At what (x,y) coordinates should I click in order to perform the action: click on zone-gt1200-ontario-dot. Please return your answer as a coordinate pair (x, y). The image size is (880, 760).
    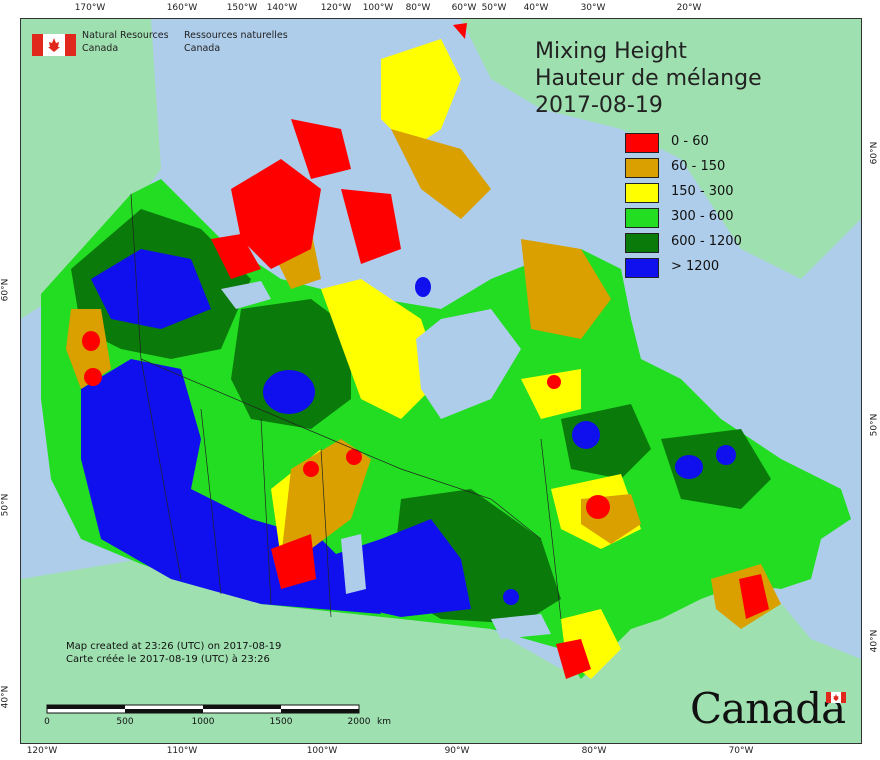
    Looking at the image, I should click on (511, 597).